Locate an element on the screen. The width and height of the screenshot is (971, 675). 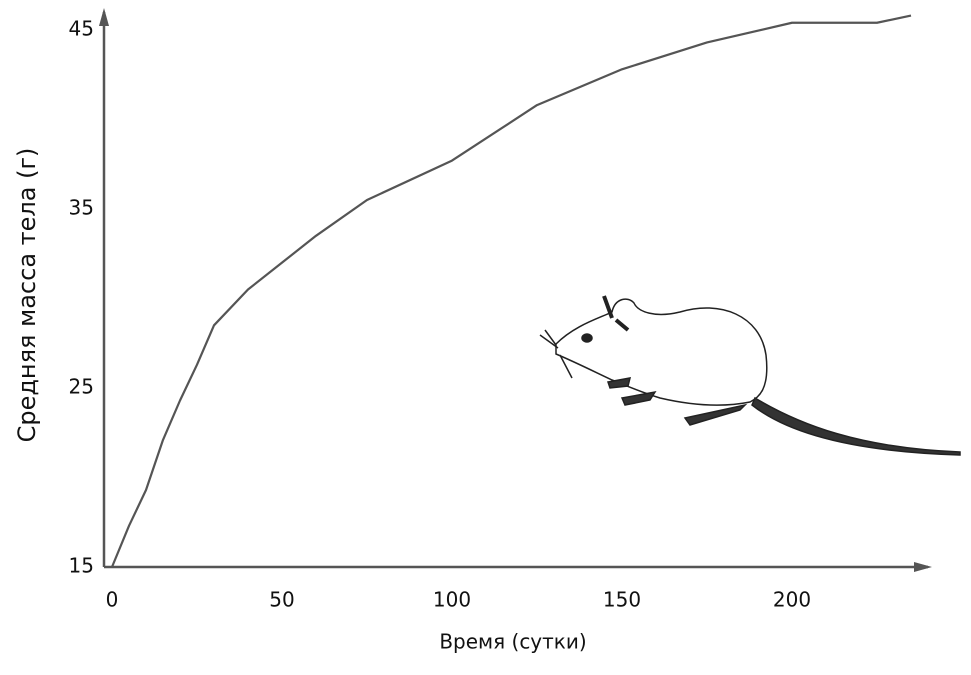
y-tick-label: 25 is located at coordinates (81, 386).